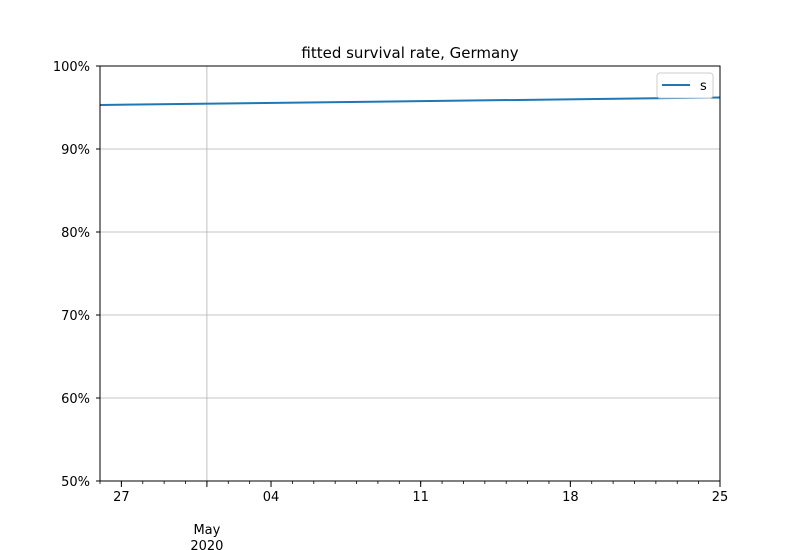 The image size is (800, 550). What do you see at coordinates (75, 316) in the screenshot?
I see `y-tick-label: 70%` at bounding box center [75, 316].